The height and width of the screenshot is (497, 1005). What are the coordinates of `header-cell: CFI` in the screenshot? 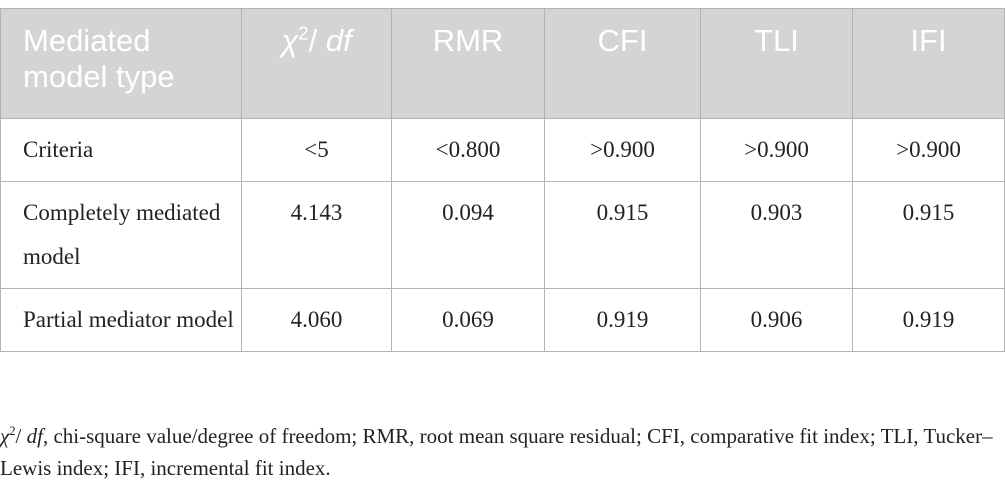 It's located at (622, 63).